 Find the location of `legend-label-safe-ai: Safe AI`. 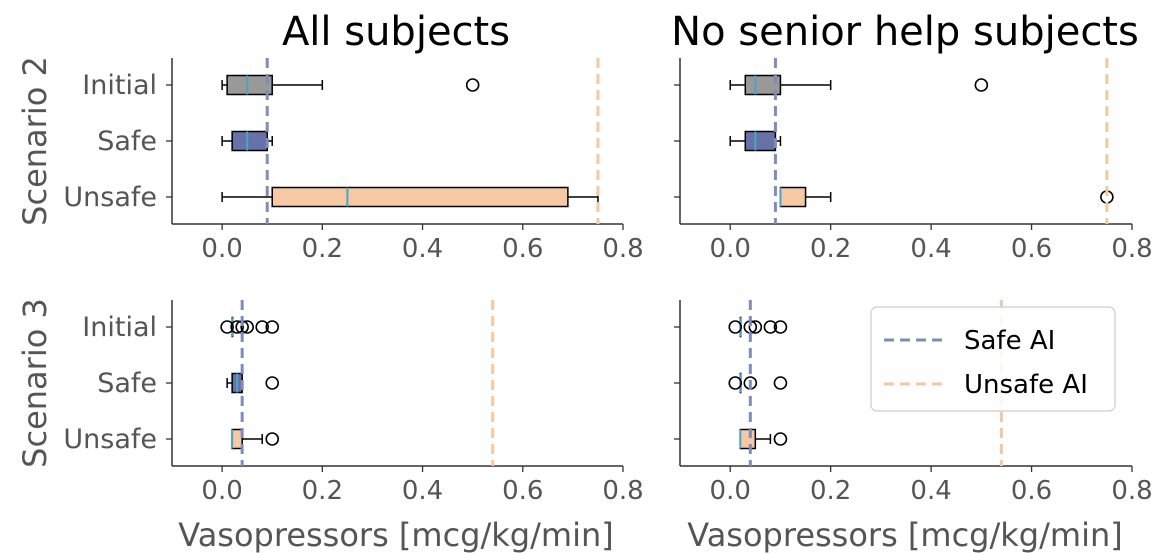

legend-label-safe-ai: Safe AI is located at coordinates (1009, 341).